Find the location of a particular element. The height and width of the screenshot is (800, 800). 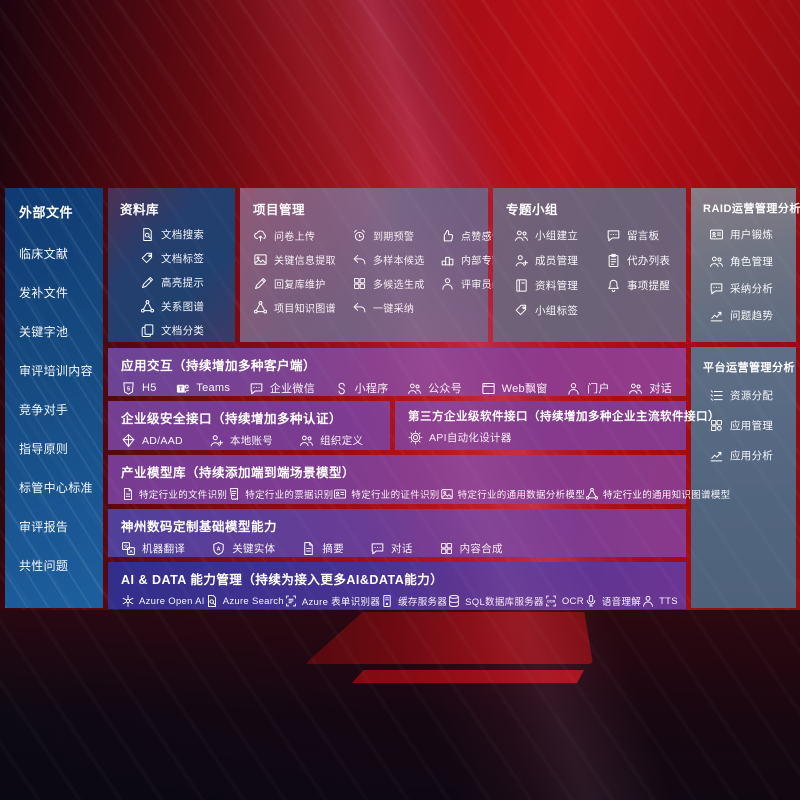

external-file-item: 标管中心标准 is located at coordinates (57, 487).